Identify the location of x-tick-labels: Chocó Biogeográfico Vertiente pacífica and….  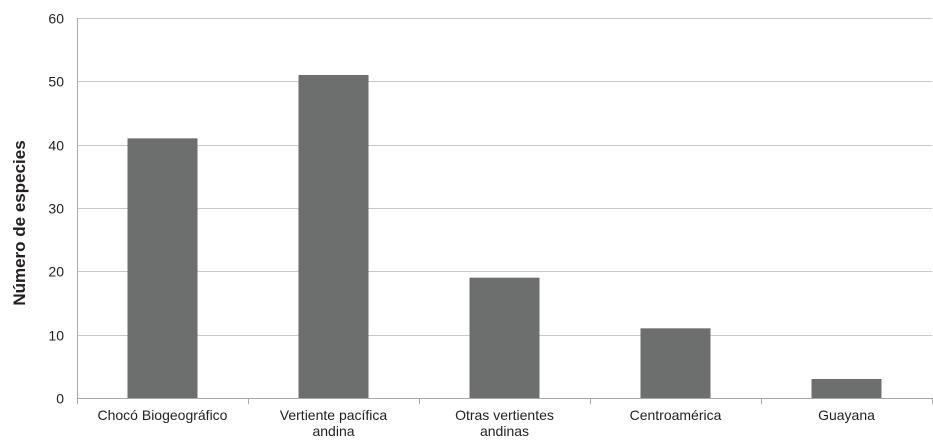
(487, 423).